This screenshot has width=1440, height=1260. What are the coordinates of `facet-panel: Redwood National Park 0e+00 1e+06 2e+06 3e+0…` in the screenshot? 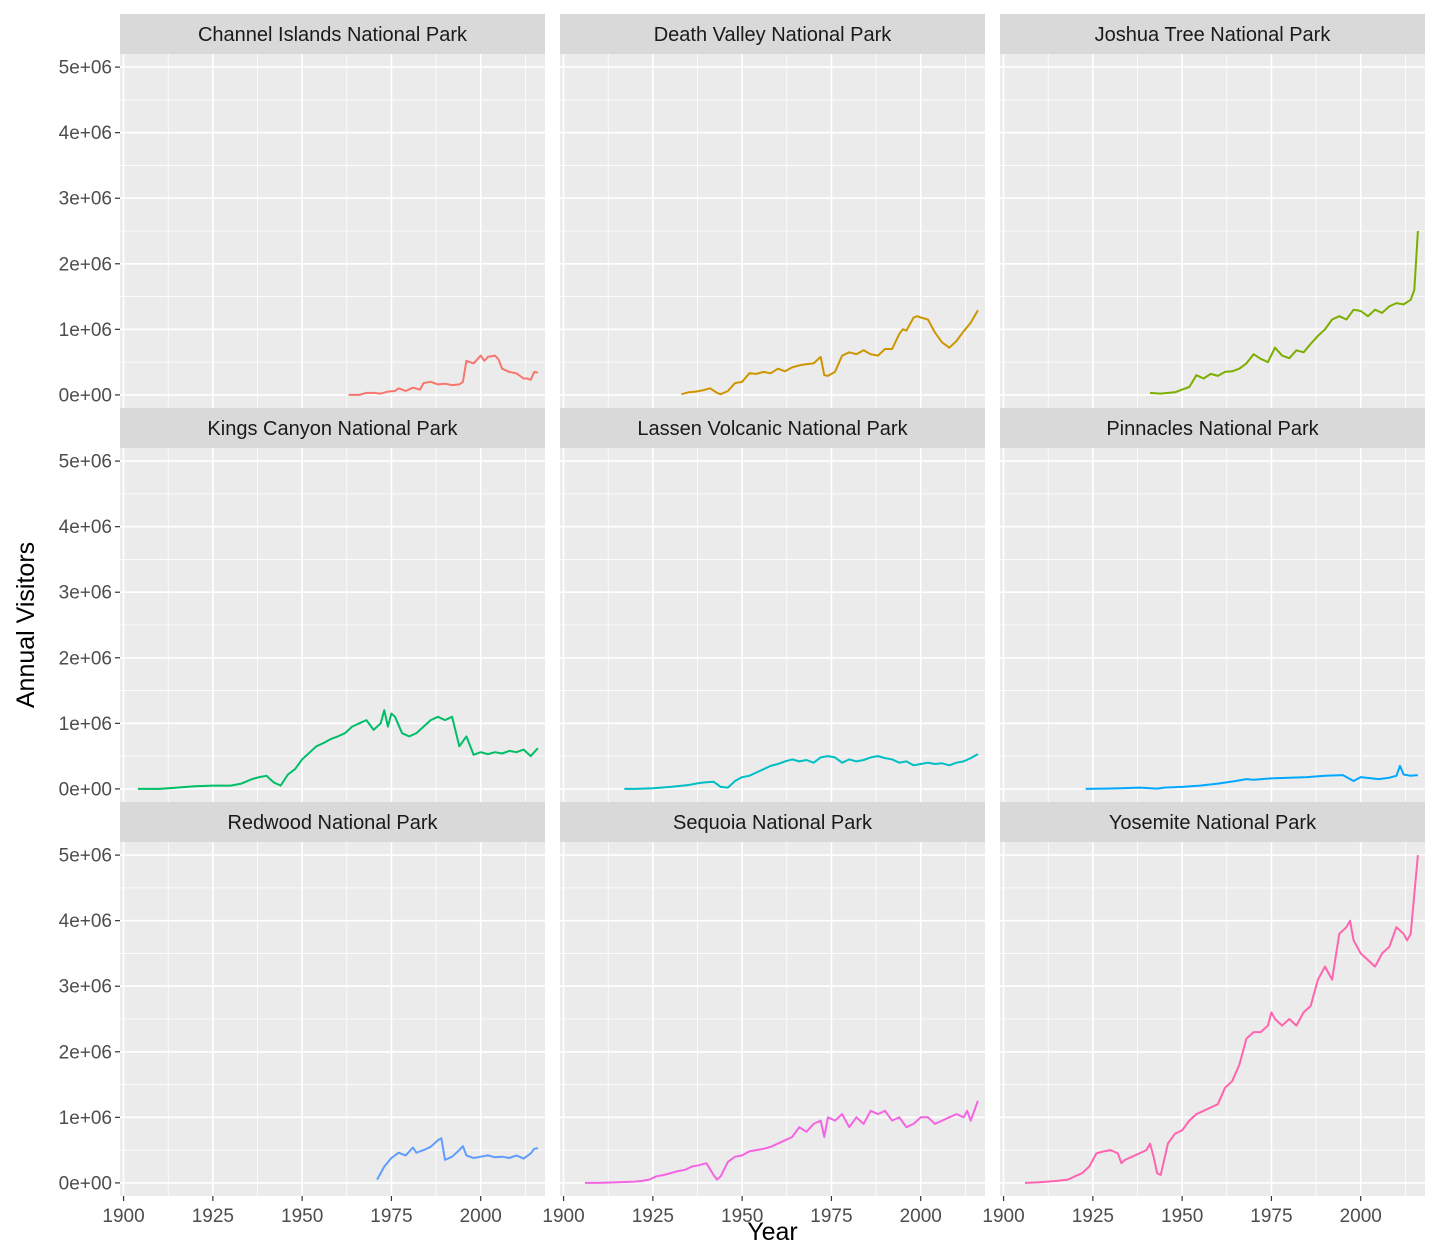 It's located at (302, 1014).